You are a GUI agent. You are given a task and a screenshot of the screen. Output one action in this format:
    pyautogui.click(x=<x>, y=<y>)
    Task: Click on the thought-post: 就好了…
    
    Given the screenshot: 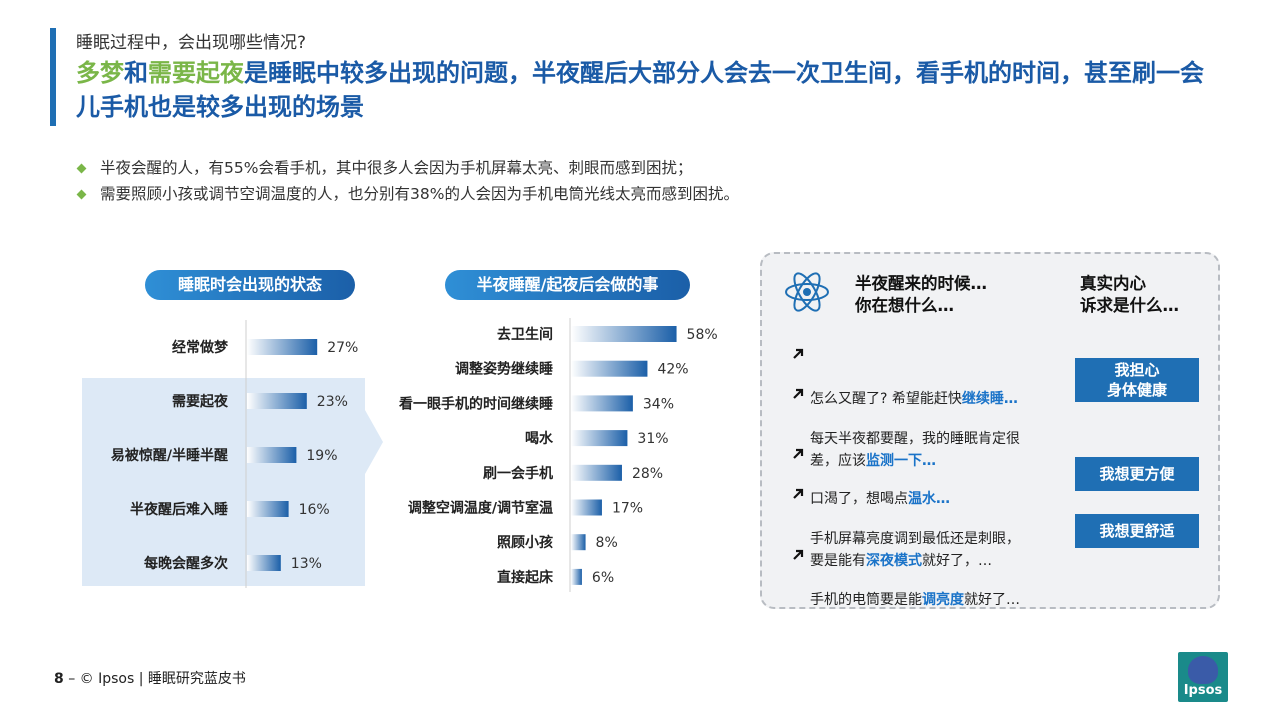 What is the action you would take?
    pyautogui.click(x=992, y=600)
    